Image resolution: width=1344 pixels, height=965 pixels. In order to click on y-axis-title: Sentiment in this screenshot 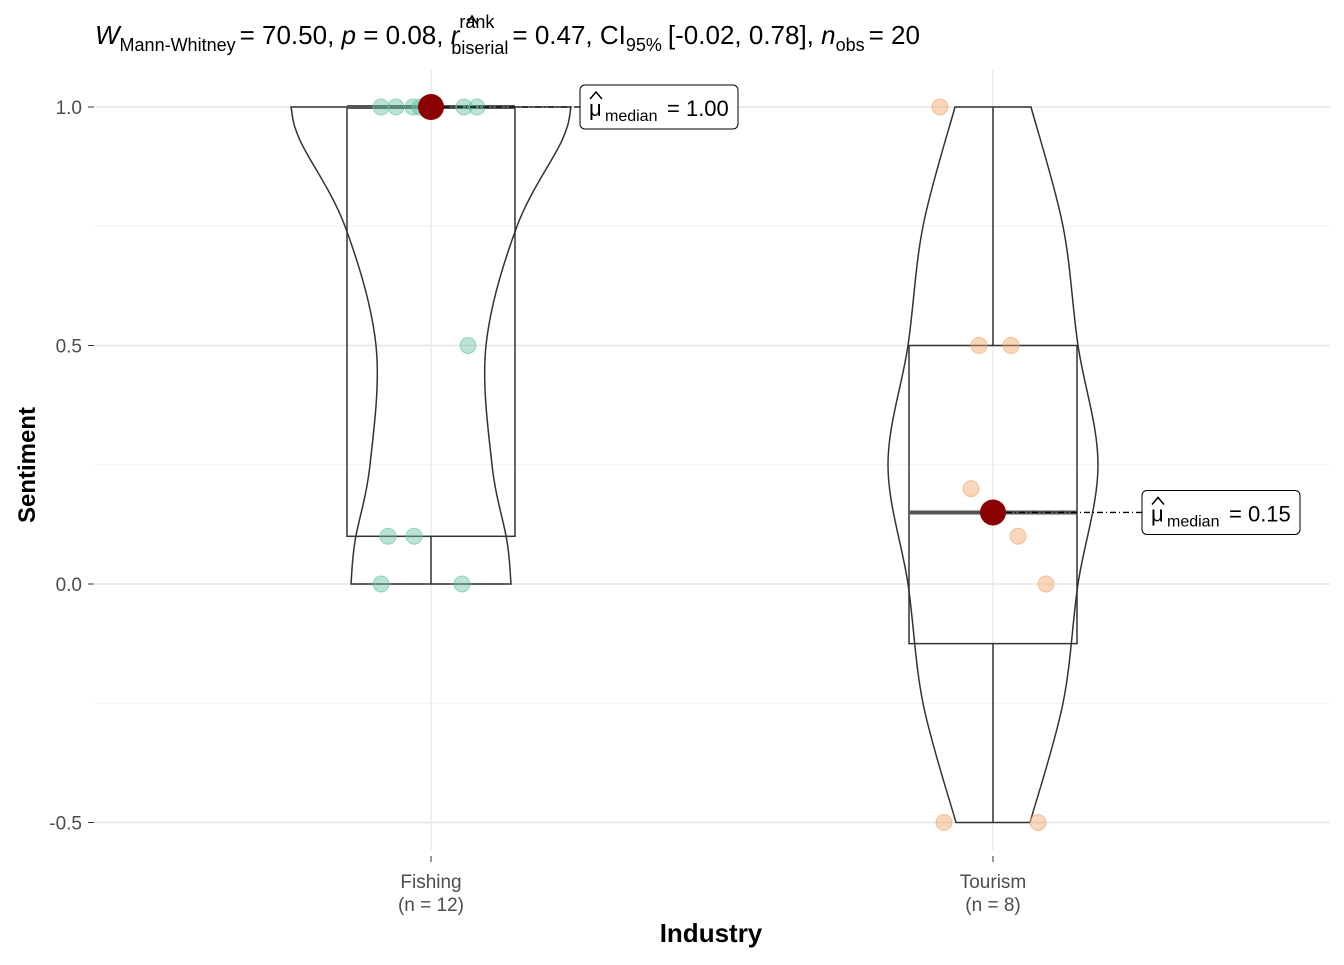, I will do `click(27, 465)`.